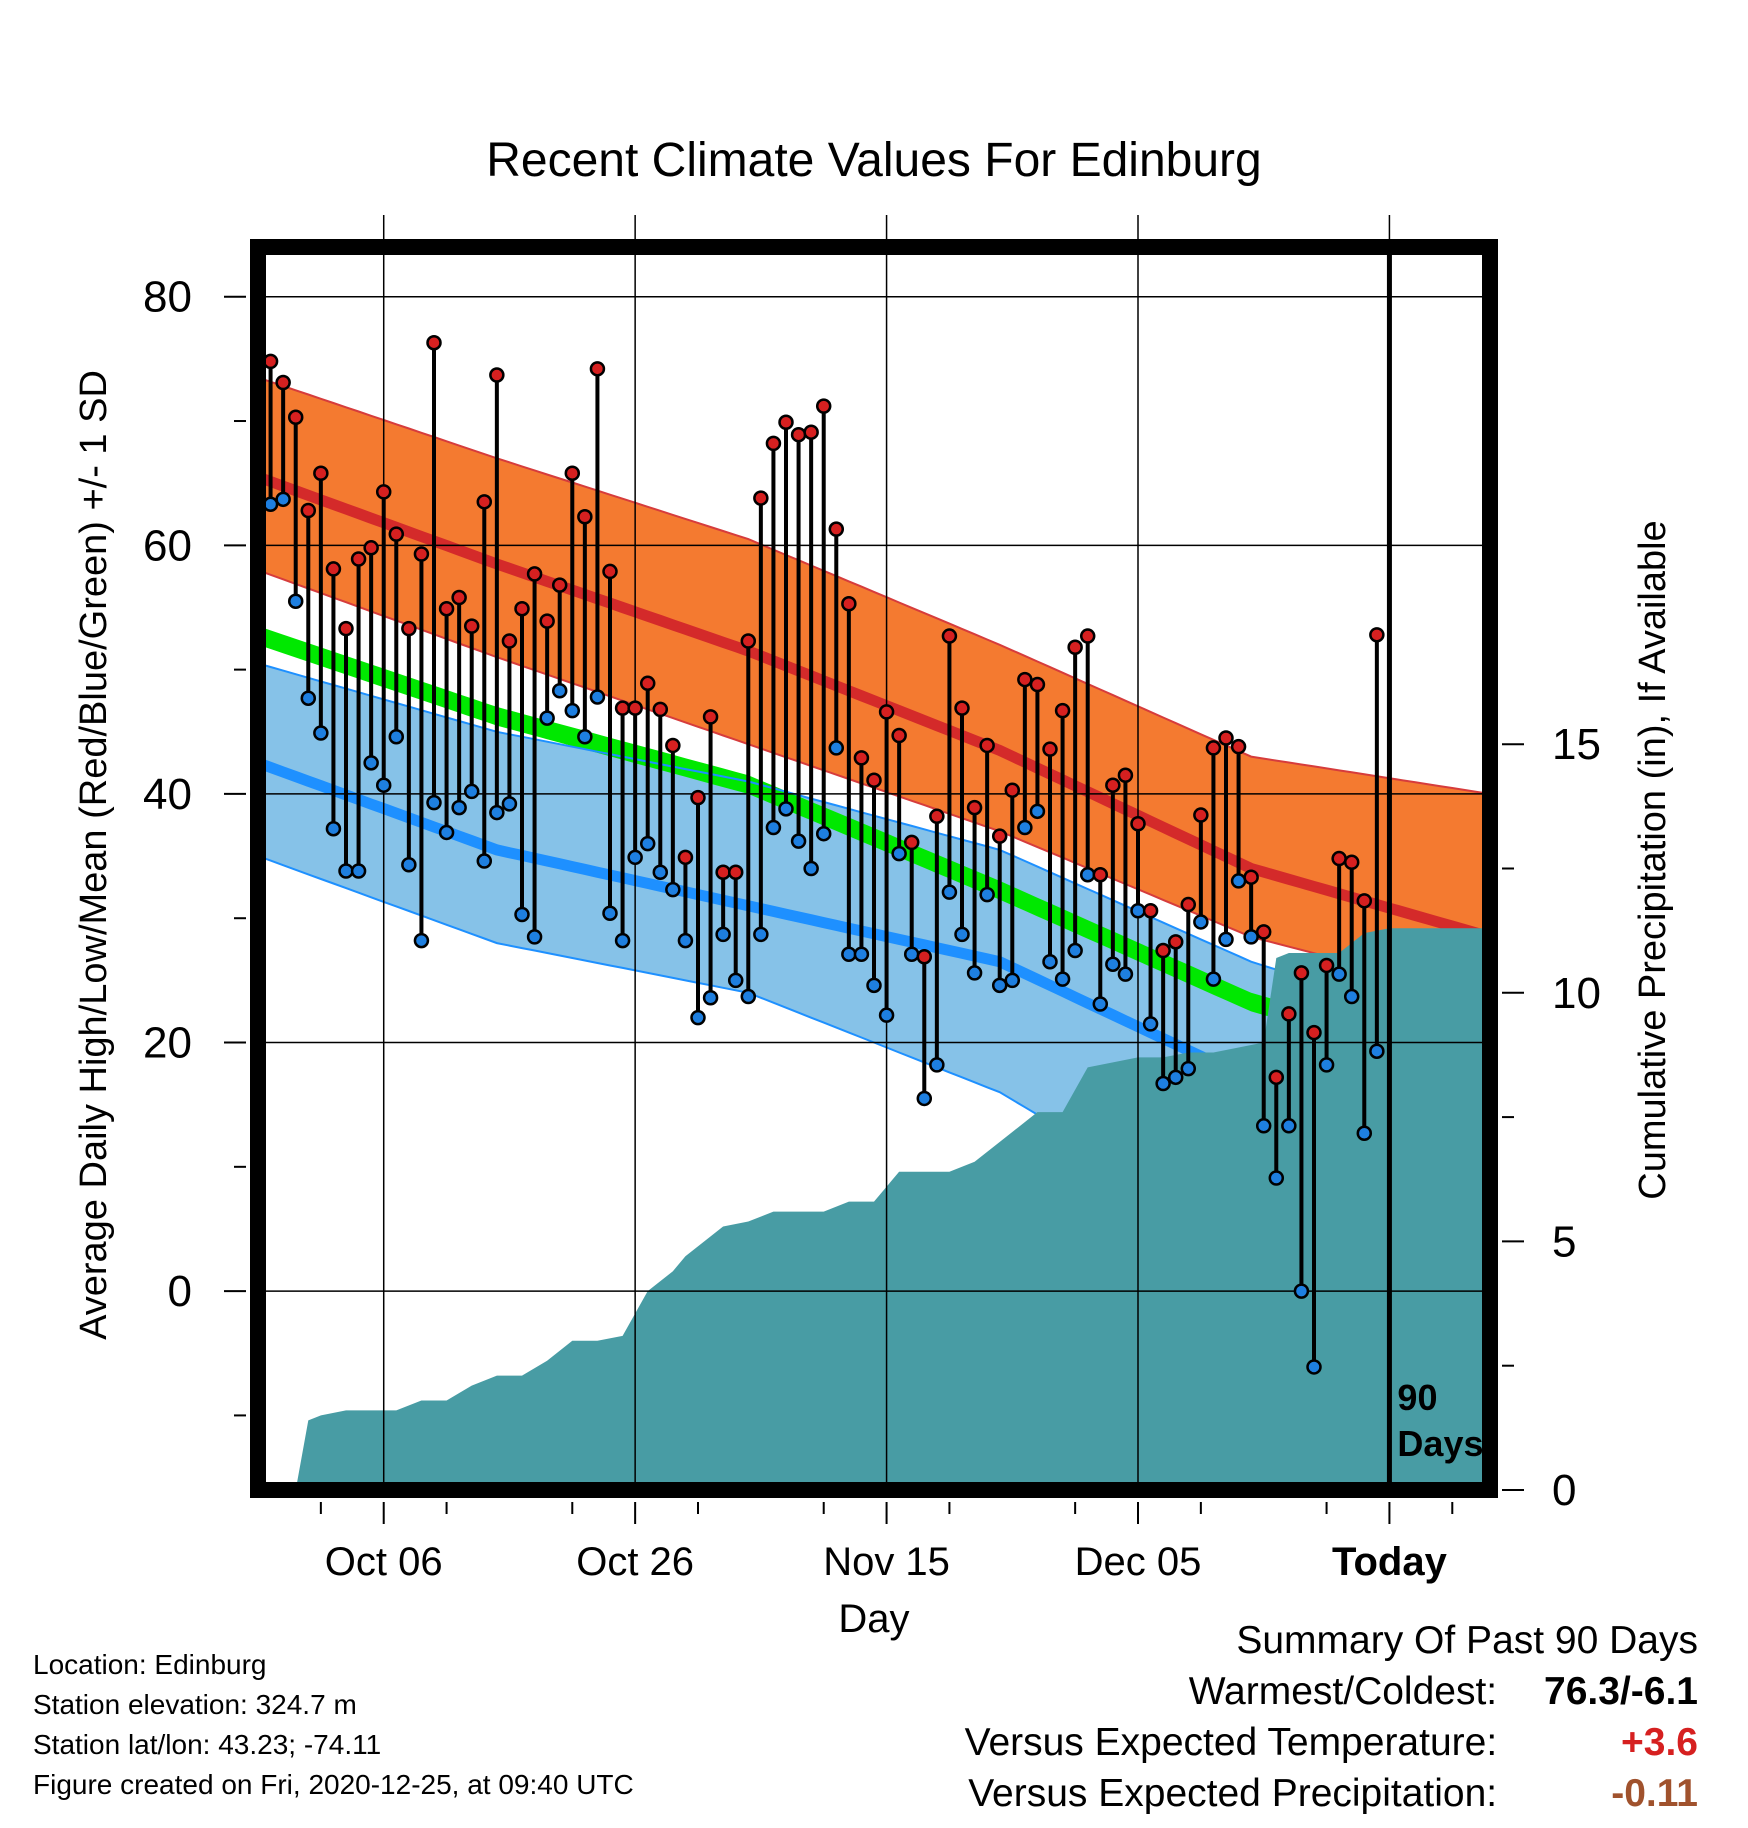 The width and height of the screenshot is (1748, 1828). Describe the element at coordinates (207, 1744) in the screenshot. I see `latlon-text: Station lat/lon: 43.23; -74.11` at that location.